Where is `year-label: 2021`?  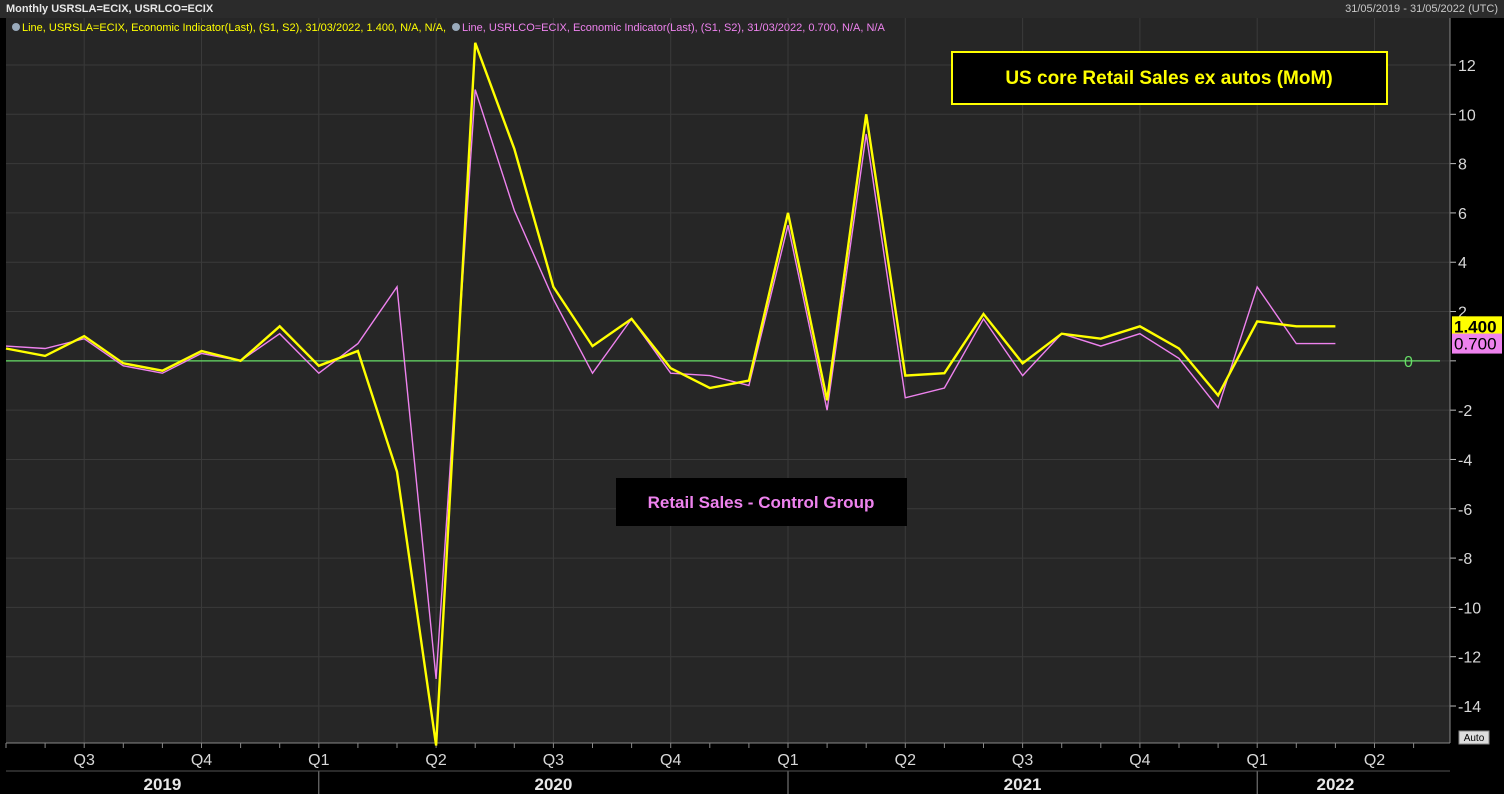
year-label: 2021 is located at coordinates (1023, 784).